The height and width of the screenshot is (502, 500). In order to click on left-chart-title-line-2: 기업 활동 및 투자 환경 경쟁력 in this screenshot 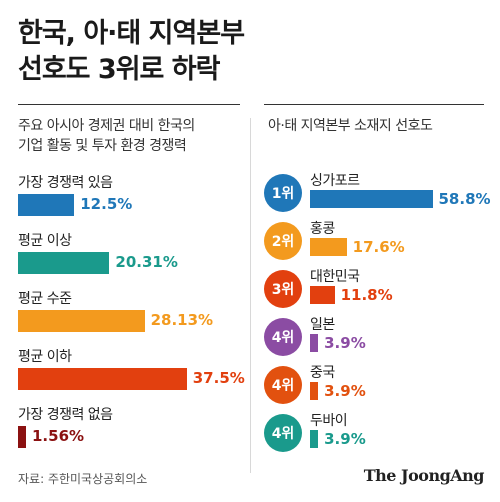, I will do `click(102, 146)`.